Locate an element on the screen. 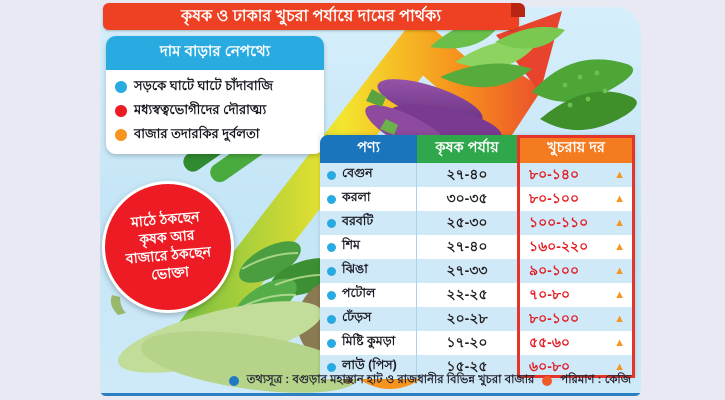 The height and width of the screenshot is (400, 725). product-name: বরবটি is located at coordinates (358, 221).